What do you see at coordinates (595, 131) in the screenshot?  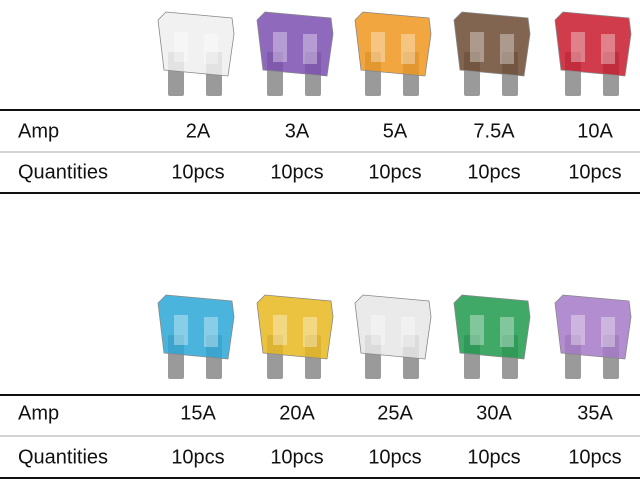 I see `table-cell: 10A` at bounding box center [595, 131].